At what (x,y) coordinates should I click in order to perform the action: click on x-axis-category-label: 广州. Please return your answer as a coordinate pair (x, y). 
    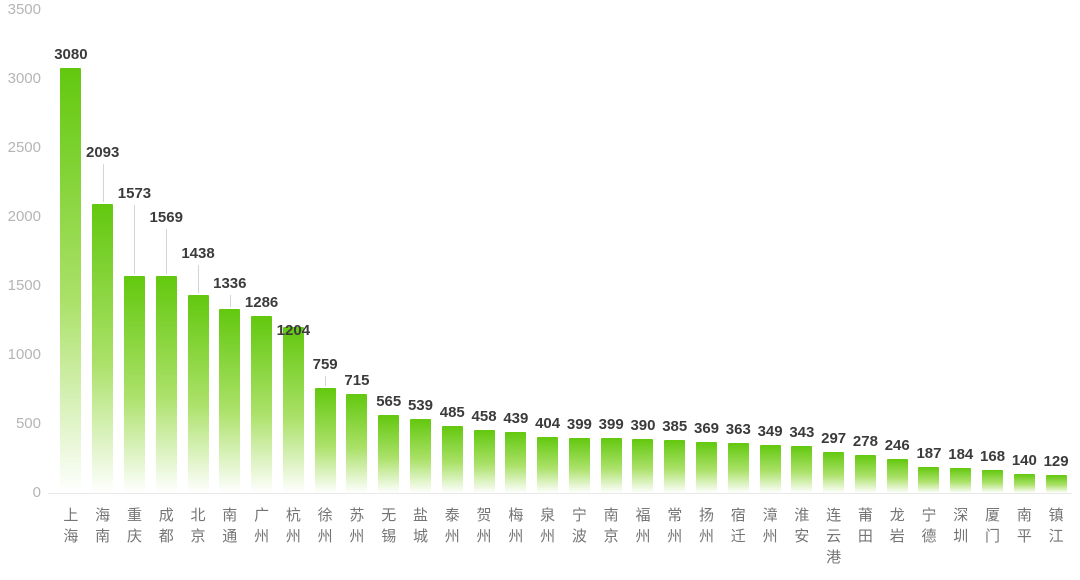
    Looking at the image, I should click on (262, 526).